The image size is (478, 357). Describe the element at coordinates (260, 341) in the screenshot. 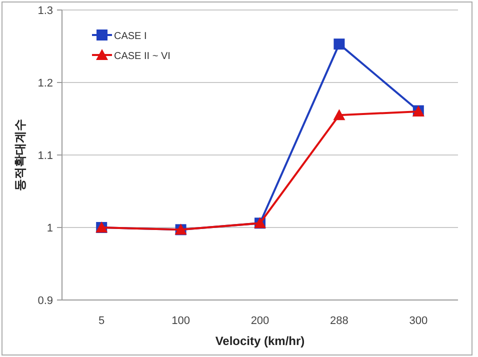

I see `x-axis-title: Velocity (km/hr)` at that location.